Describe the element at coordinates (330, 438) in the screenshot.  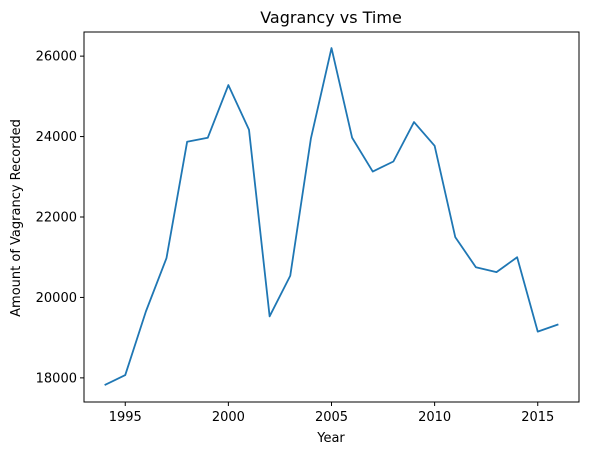
I see `x-axis-title: Year` at that location.